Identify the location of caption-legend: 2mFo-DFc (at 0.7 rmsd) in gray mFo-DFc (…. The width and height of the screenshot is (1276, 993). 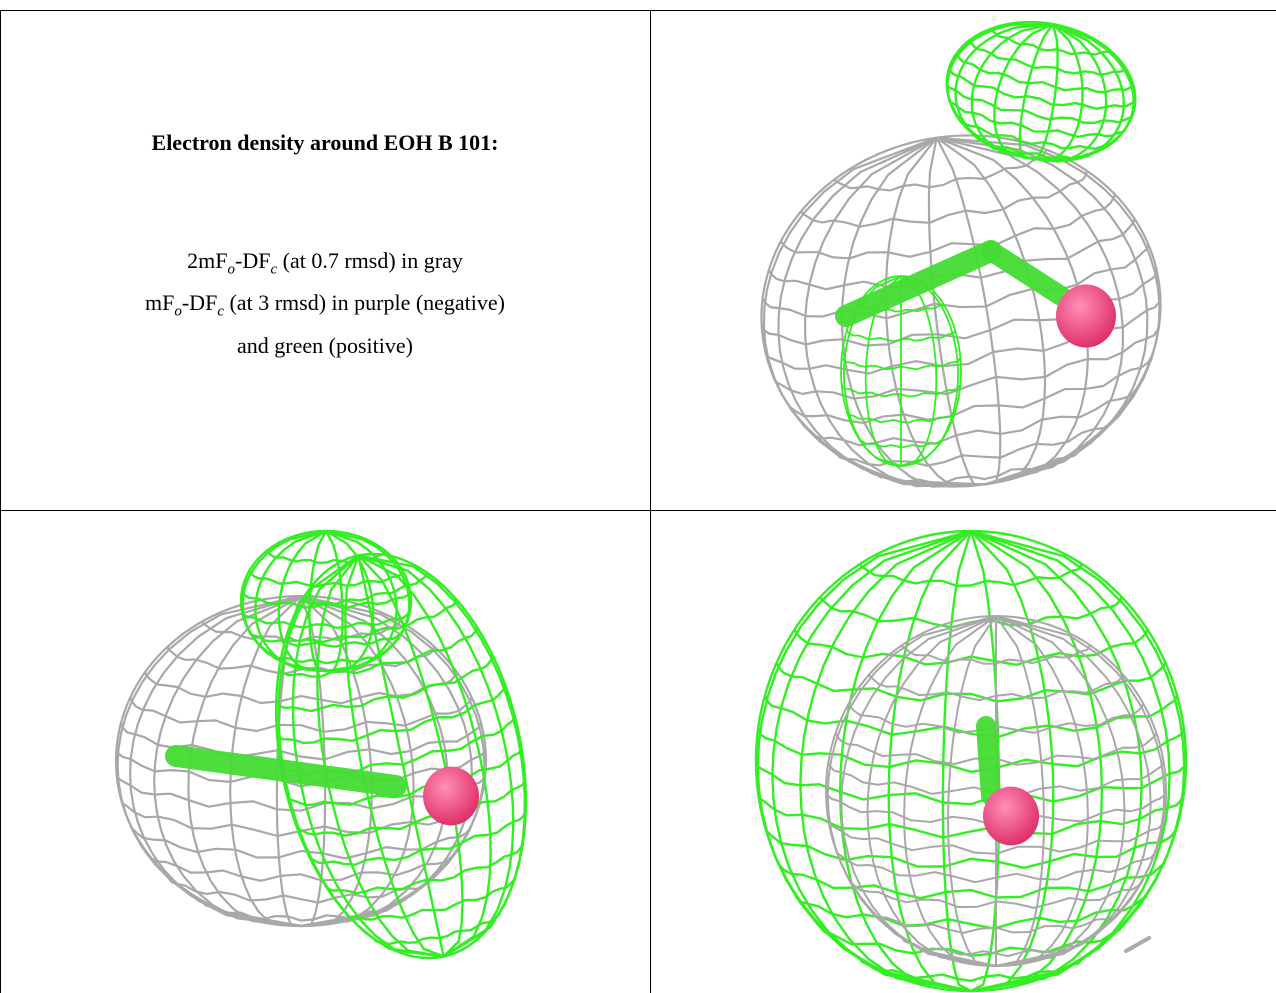
(325, 303).